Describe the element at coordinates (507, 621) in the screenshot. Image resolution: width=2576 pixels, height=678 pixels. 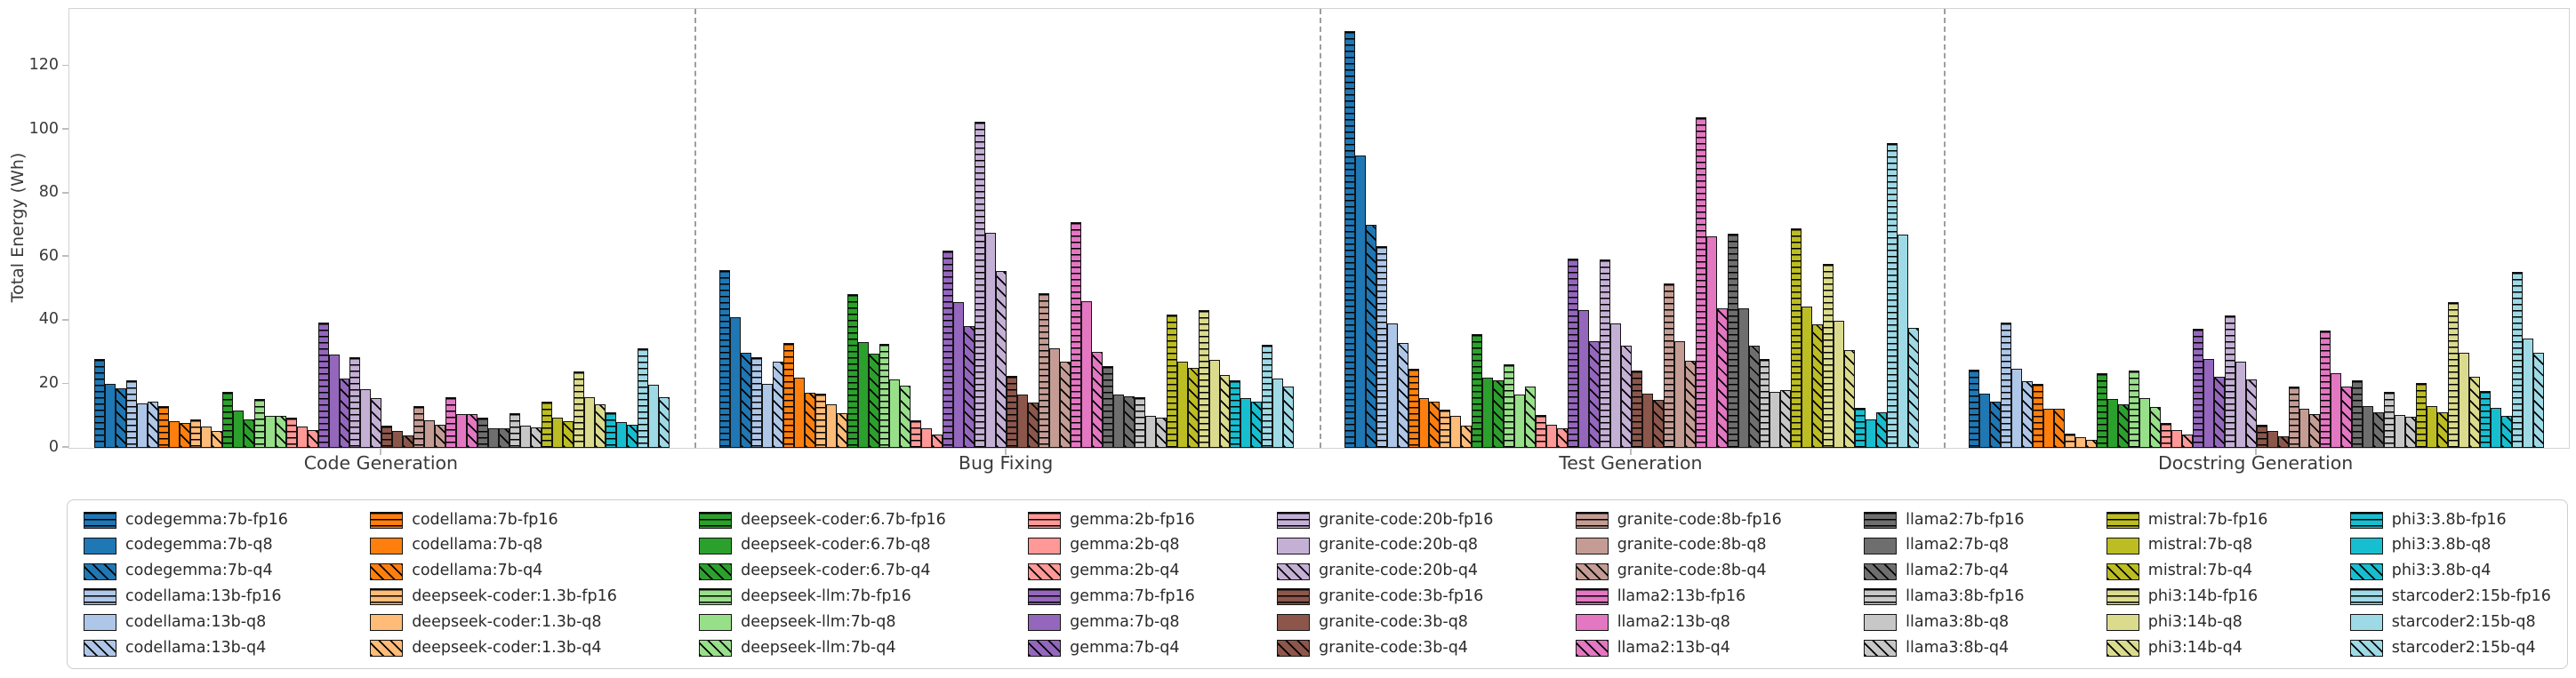
I see `legend-label: deepseek-coder:1.3b-q8` at that location.